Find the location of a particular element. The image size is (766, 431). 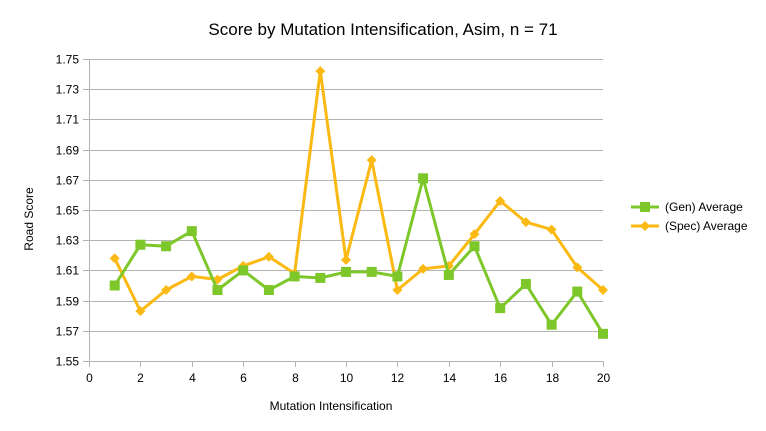

x-tick-label: 12 is located at coordinates (398, 378).